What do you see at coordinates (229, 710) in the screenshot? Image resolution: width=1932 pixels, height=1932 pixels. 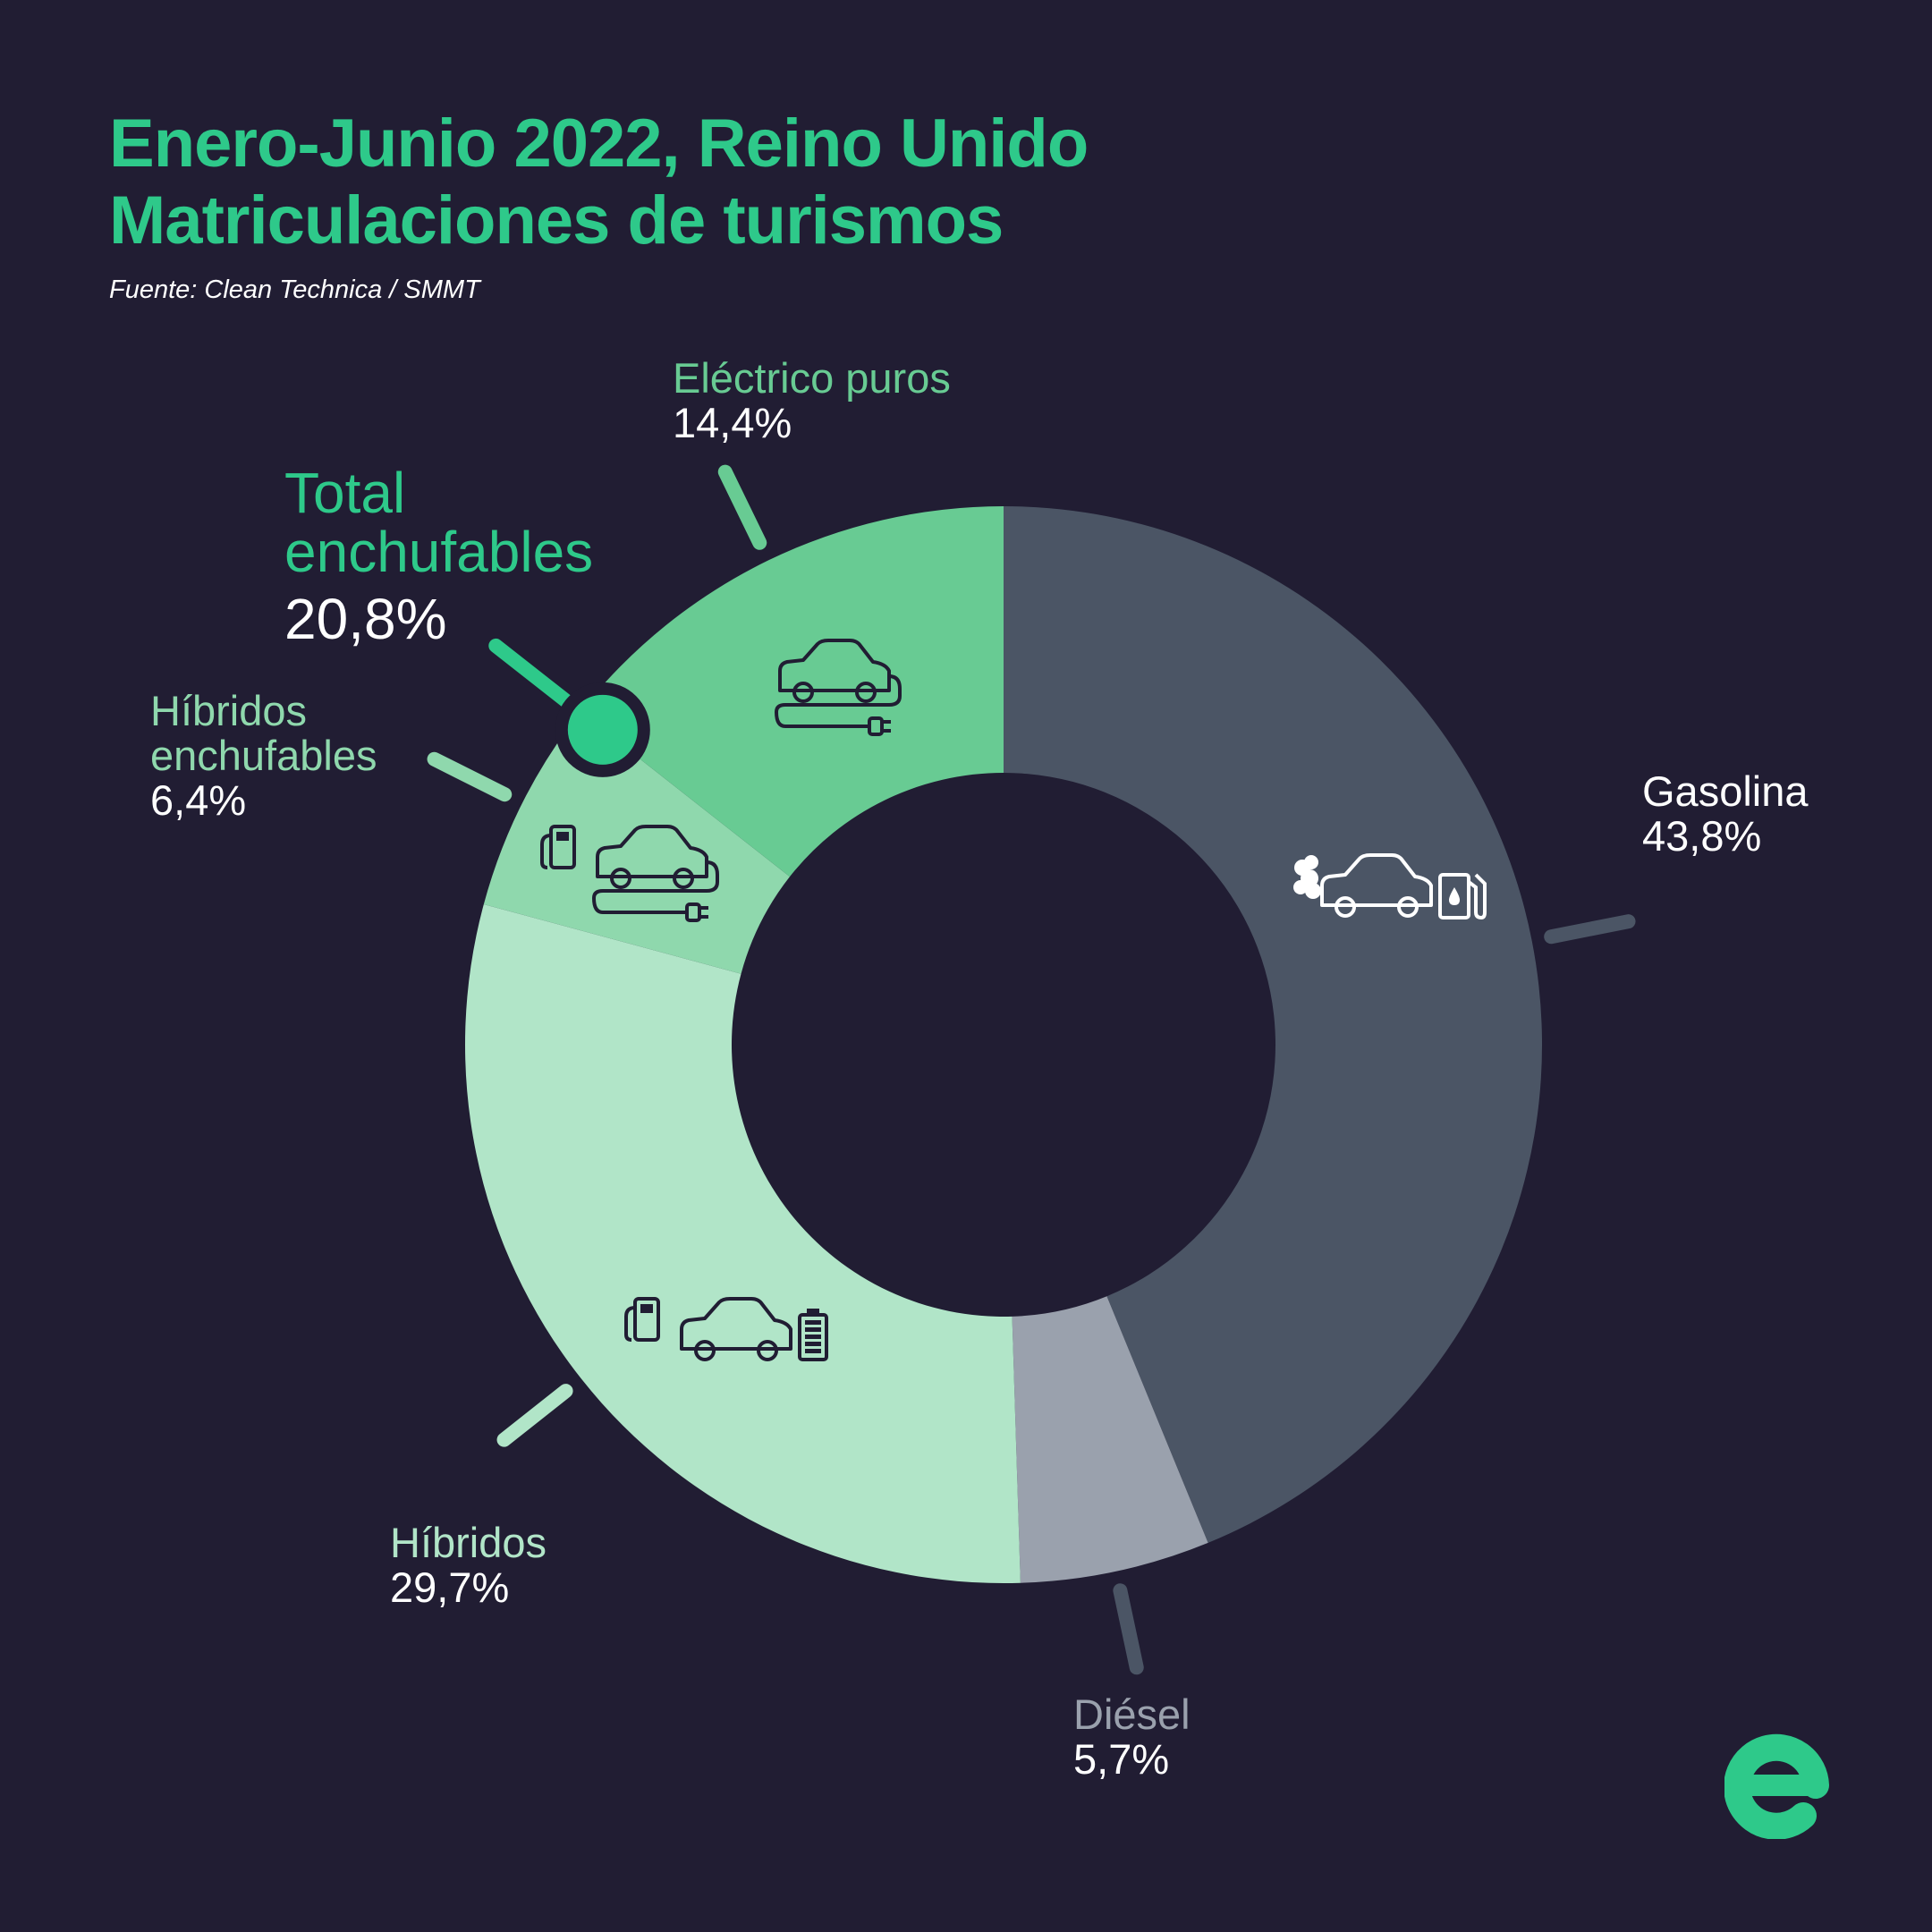 I see `label-hibridos-enchufables-name-1: Híbridos` at bounding box center [229, 710].